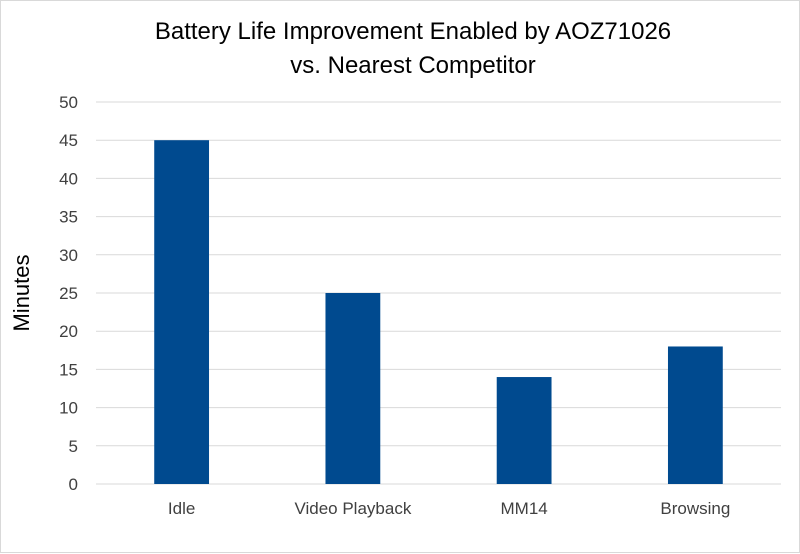  Describe the element at coordinates (68, 140) in the screenshot. I see `y-tick-label: 45` at that location.